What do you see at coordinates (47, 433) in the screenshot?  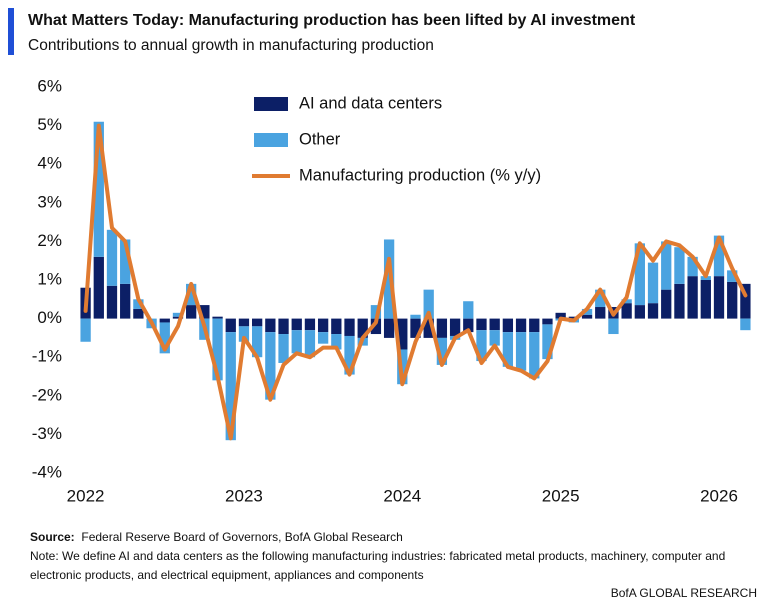 I see `y-tick-label: -3%` at bounding box center [47, 433].